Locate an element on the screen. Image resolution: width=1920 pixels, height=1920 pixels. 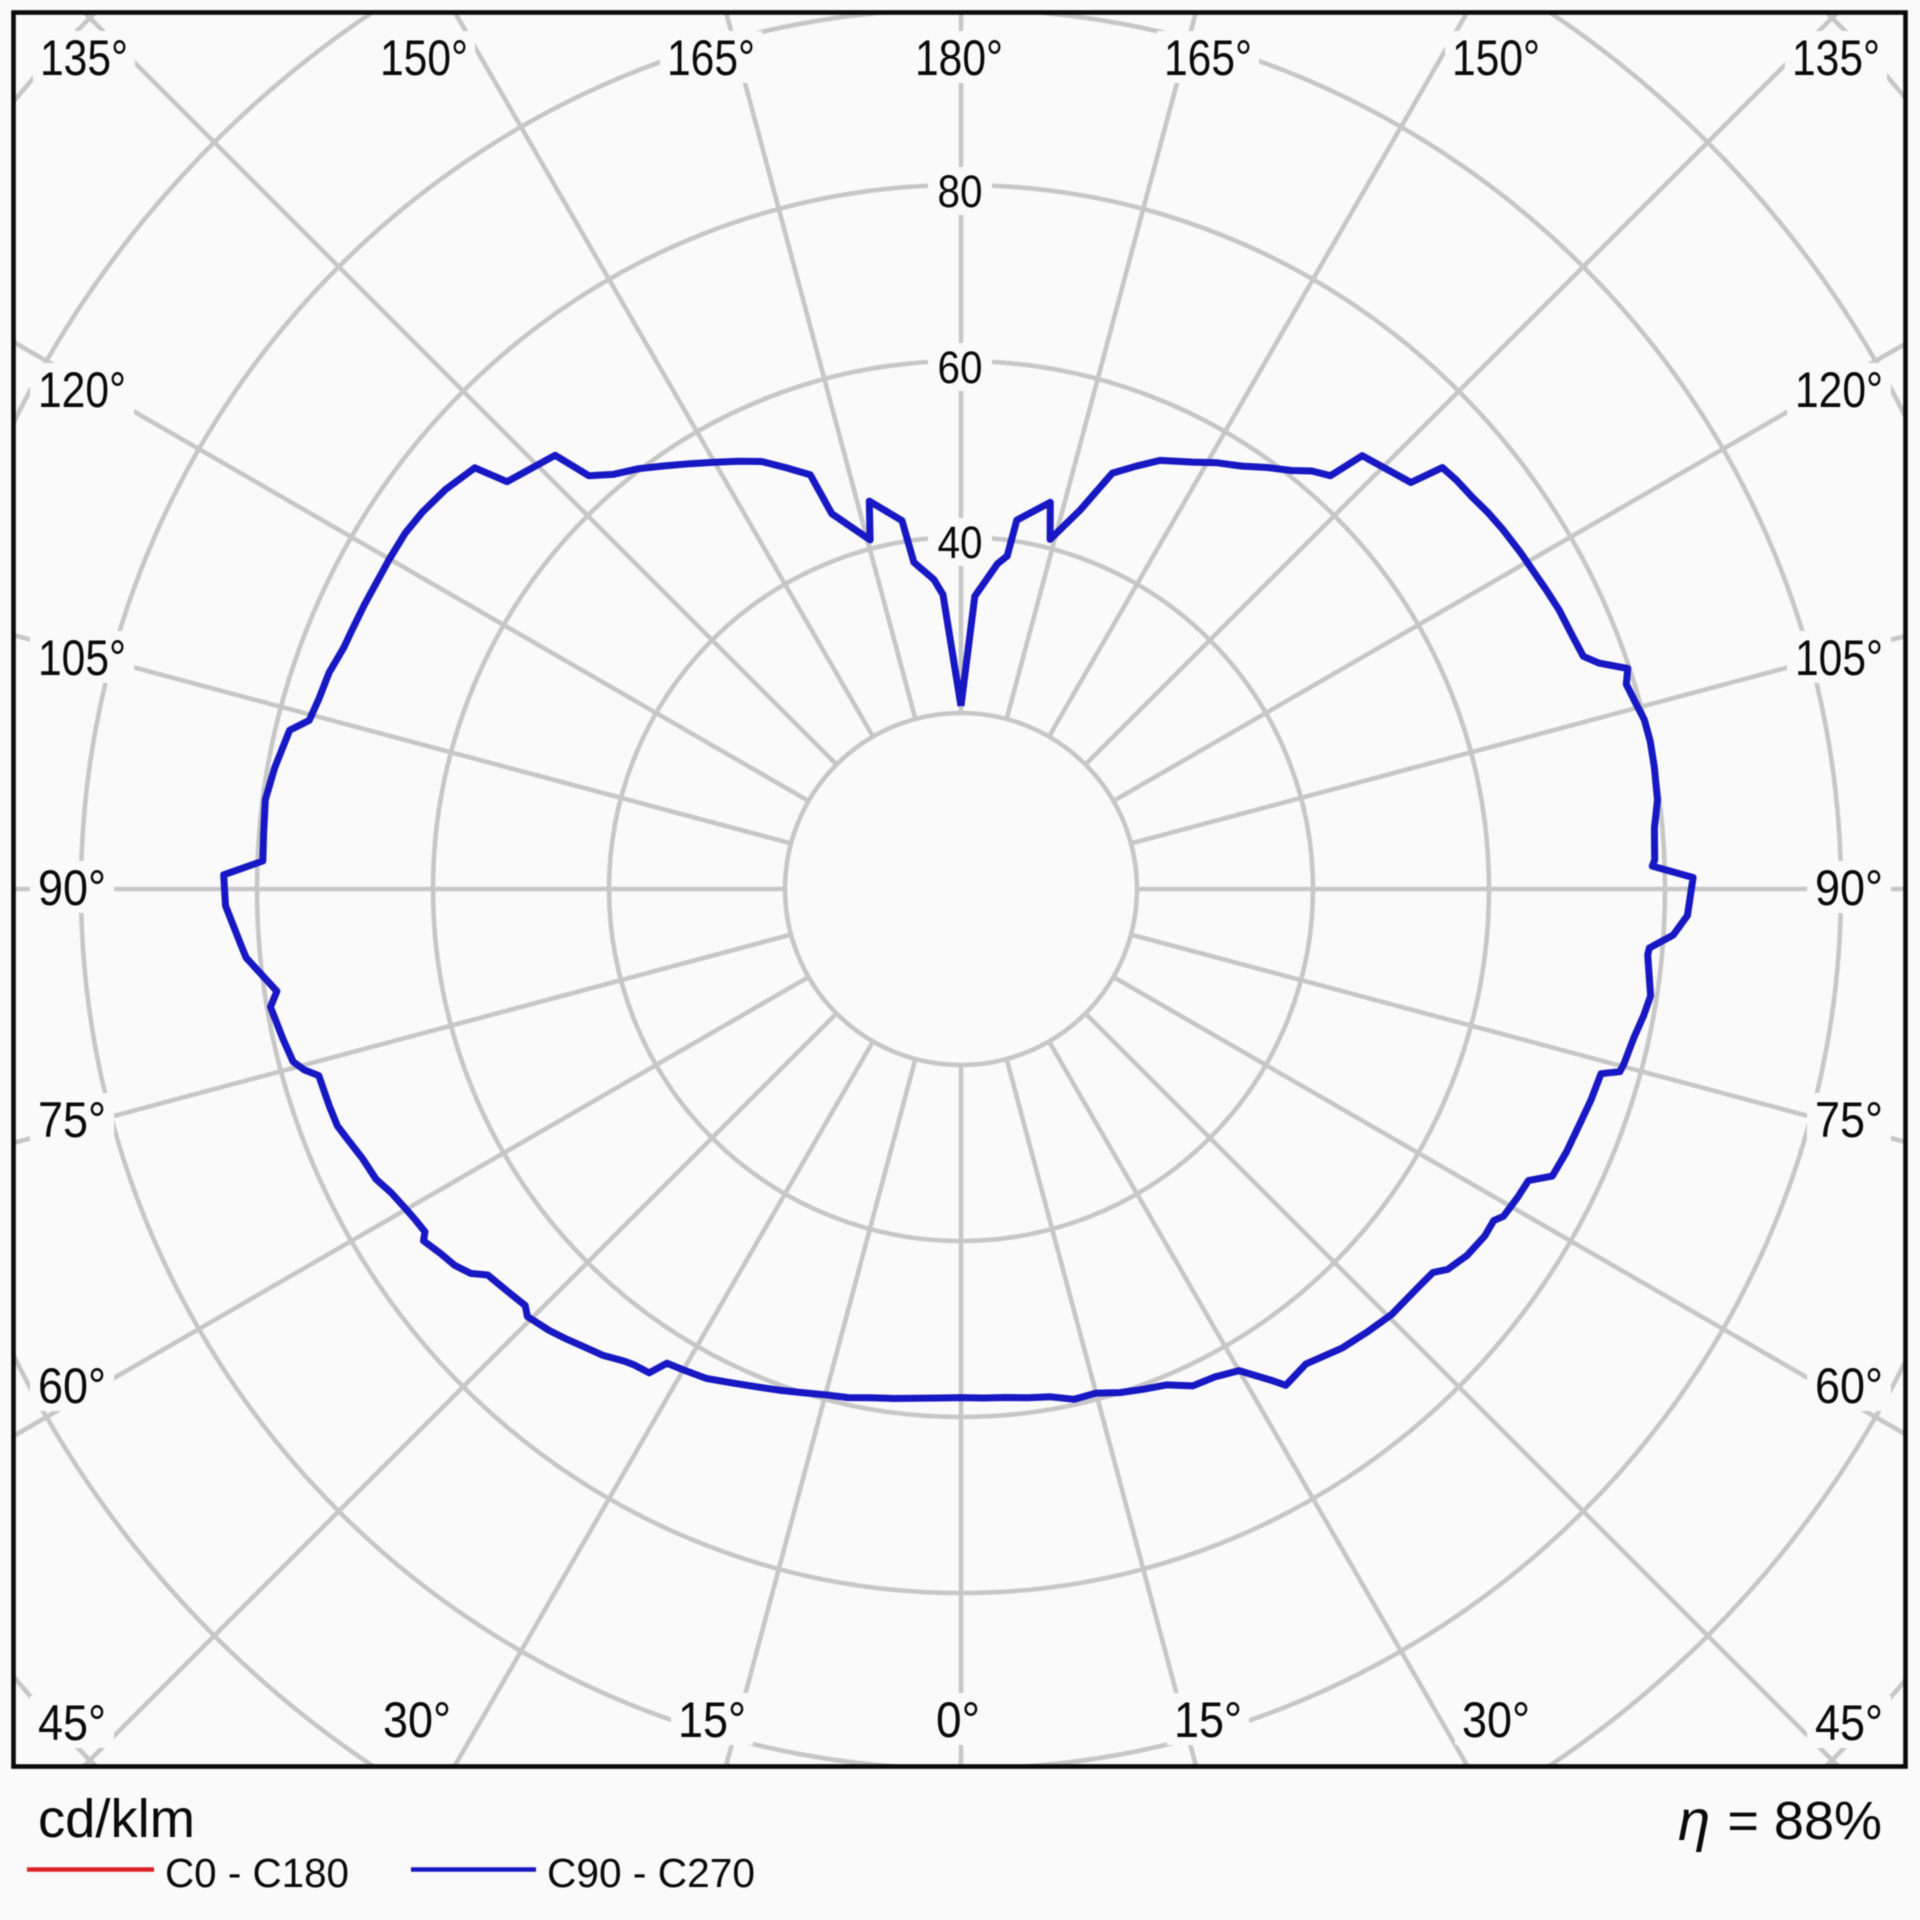
svg-text: cd/klm is located at coordinates (116, 1819).